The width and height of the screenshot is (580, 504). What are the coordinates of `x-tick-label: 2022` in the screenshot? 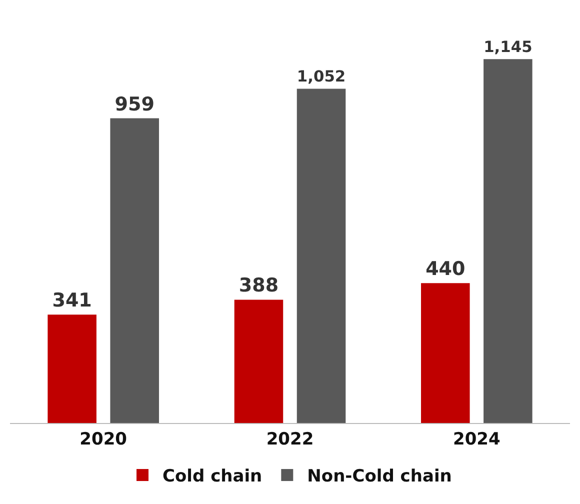 It's located at (290, 439).